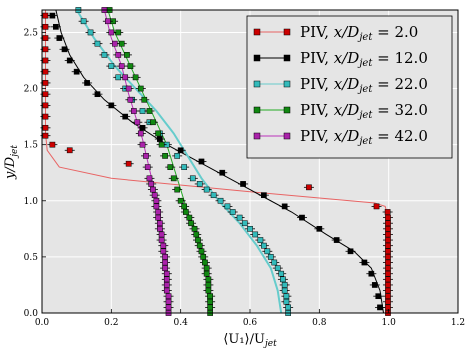 The width and height of the screenshot is (473, 349). Describe the element at coordinates (31, 314) in the screenshot. I see `y-tick-label: 0.0` at that location.